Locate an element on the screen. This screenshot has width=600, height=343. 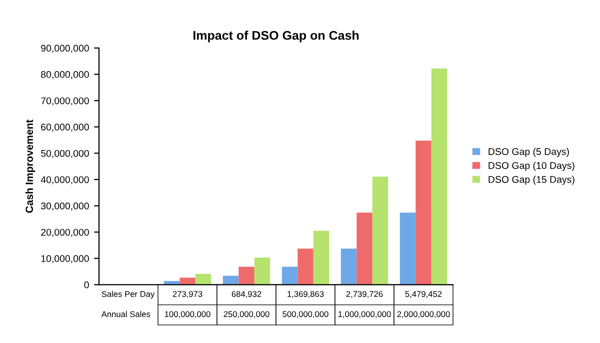
y-tick-label: 30,000,000 is located at coordinates (64, 206).